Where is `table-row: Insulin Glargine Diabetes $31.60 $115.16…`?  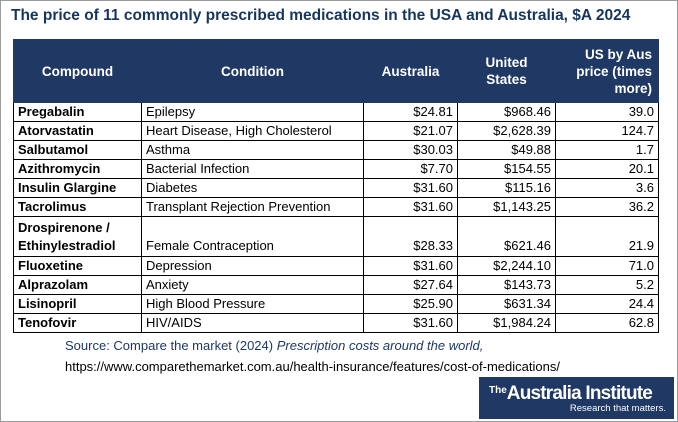
table-row: Insulin Glargine Diabetes $31.60 $115.16… is located at coordinates (336, 188).